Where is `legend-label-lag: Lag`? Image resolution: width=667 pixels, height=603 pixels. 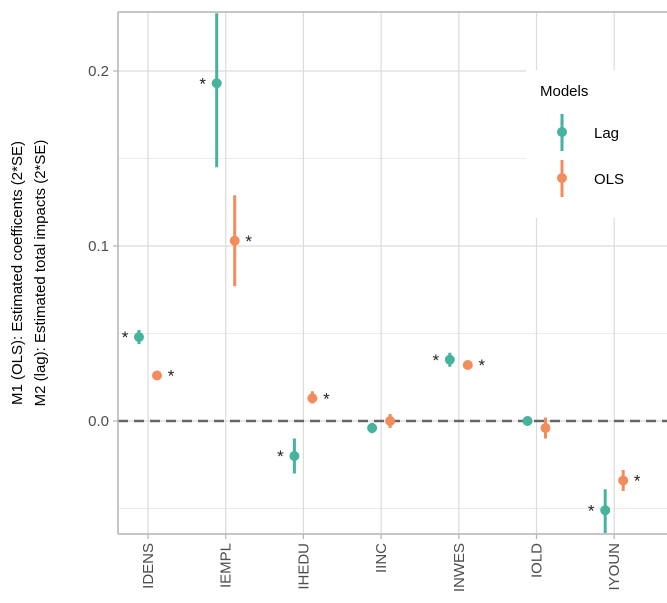
legend-label-lag: Lag is located at coordinates (606, 133).